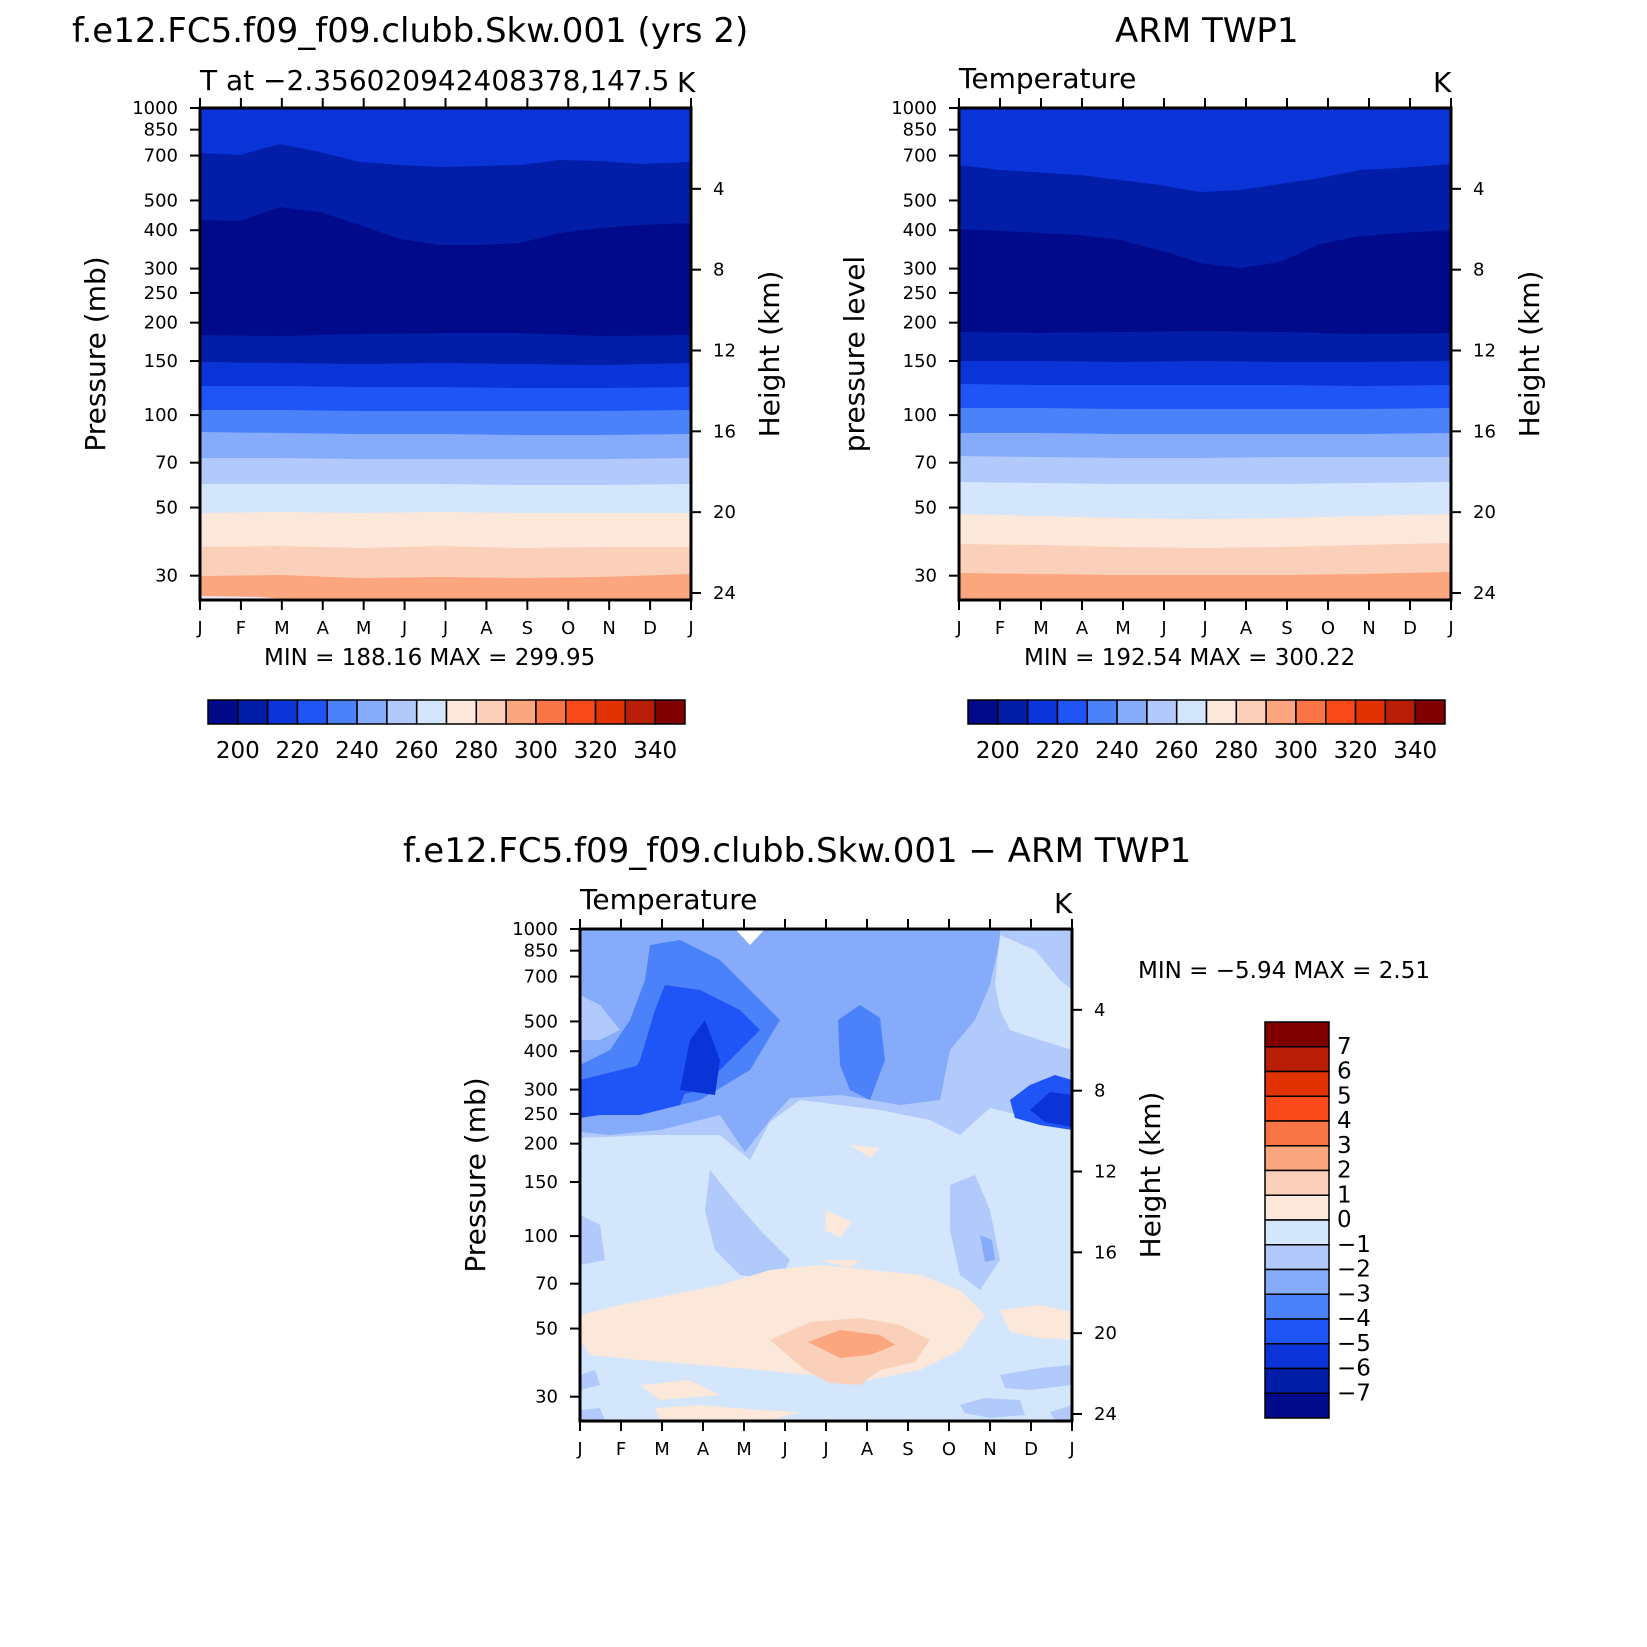 The width and height of the screenshot is (1647, 1647). I want to click on y-axis-label: Pressure (mb), so click(475, 1174).